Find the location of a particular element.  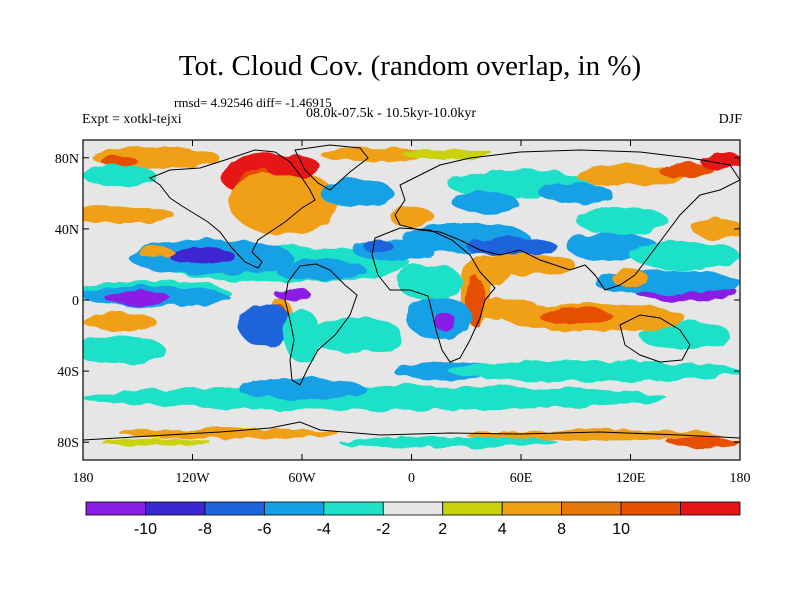

colorbar-label-0: -10 is located at coordinates (145, 529).